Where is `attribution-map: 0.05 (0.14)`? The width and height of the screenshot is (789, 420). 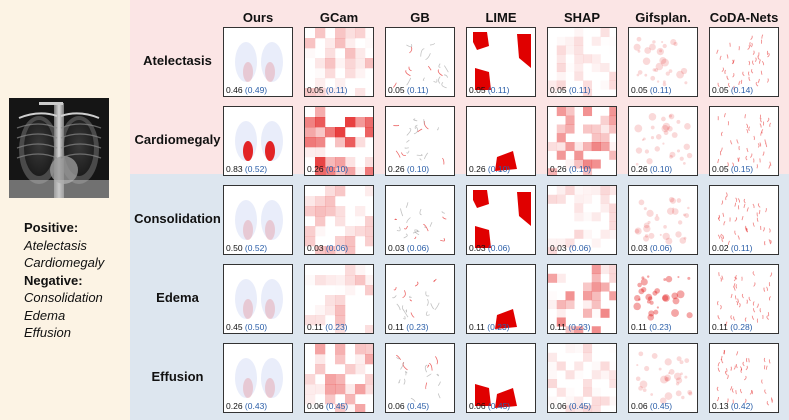 attribution-map: 0.05 (0.14) is located at coordinates (744, 62).